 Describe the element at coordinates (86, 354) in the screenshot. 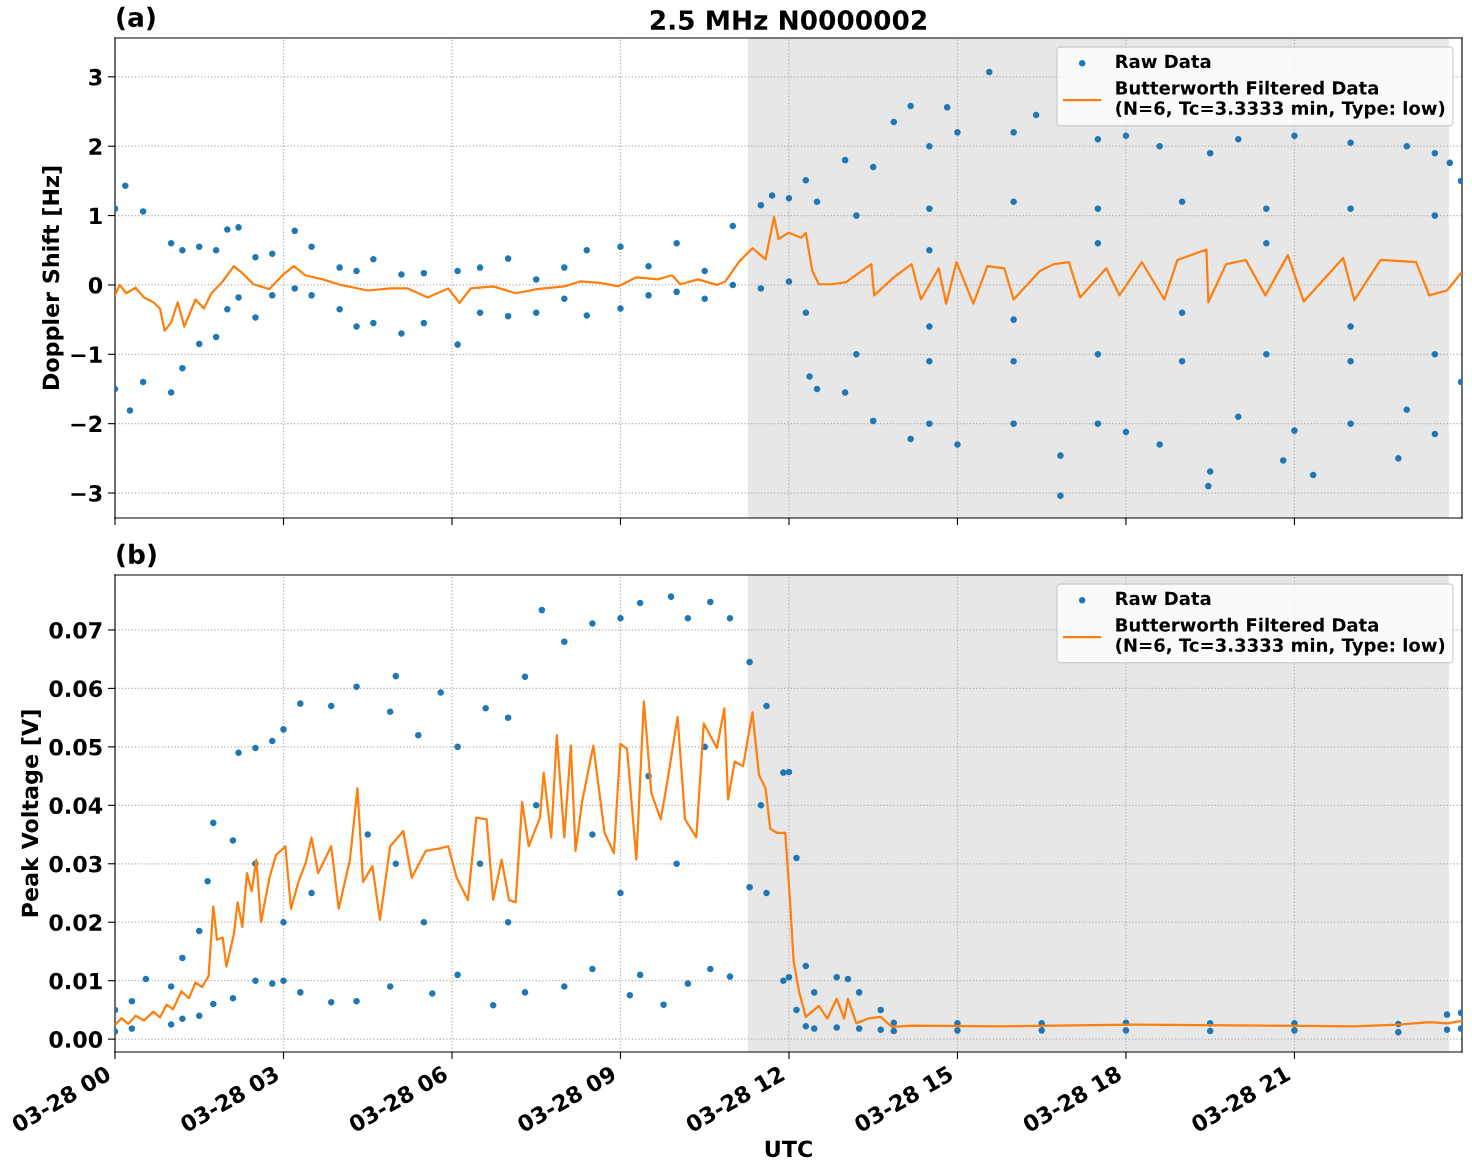

I see `y-tick-label: −1` at that location.